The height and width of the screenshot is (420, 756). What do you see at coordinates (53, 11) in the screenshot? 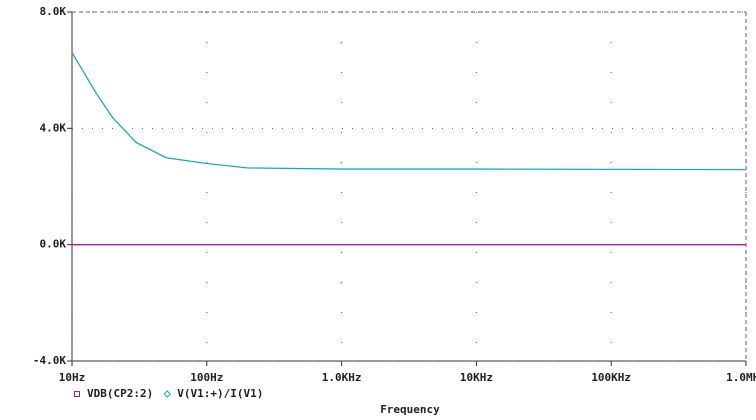
I see `y-tick-label: 8.0K` at bounding box center [53, 11].